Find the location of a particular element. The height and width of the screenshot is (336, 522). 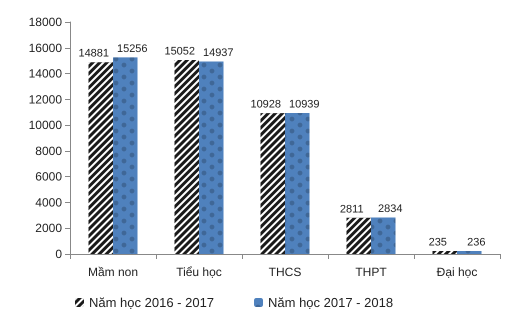

y-tick-label: 12000 is located at coordinates (45, 99).